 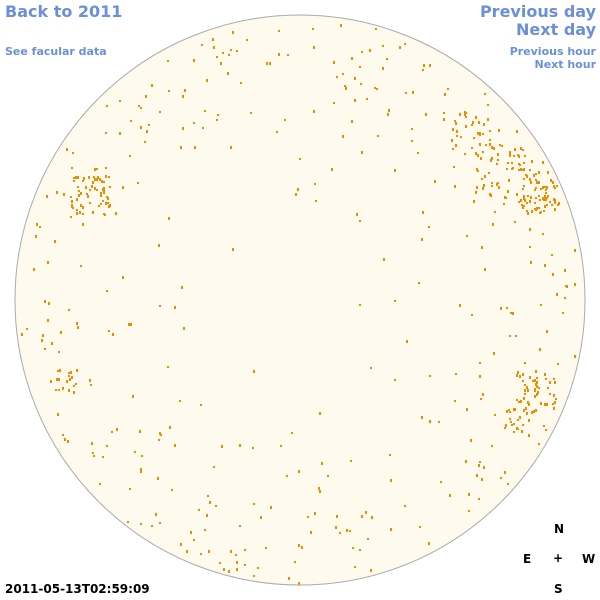 What do you see at coordinates (552, 51) in the screenshot?
I see `previous-hour-link: Previous hour` at bounding box center [552, 51].